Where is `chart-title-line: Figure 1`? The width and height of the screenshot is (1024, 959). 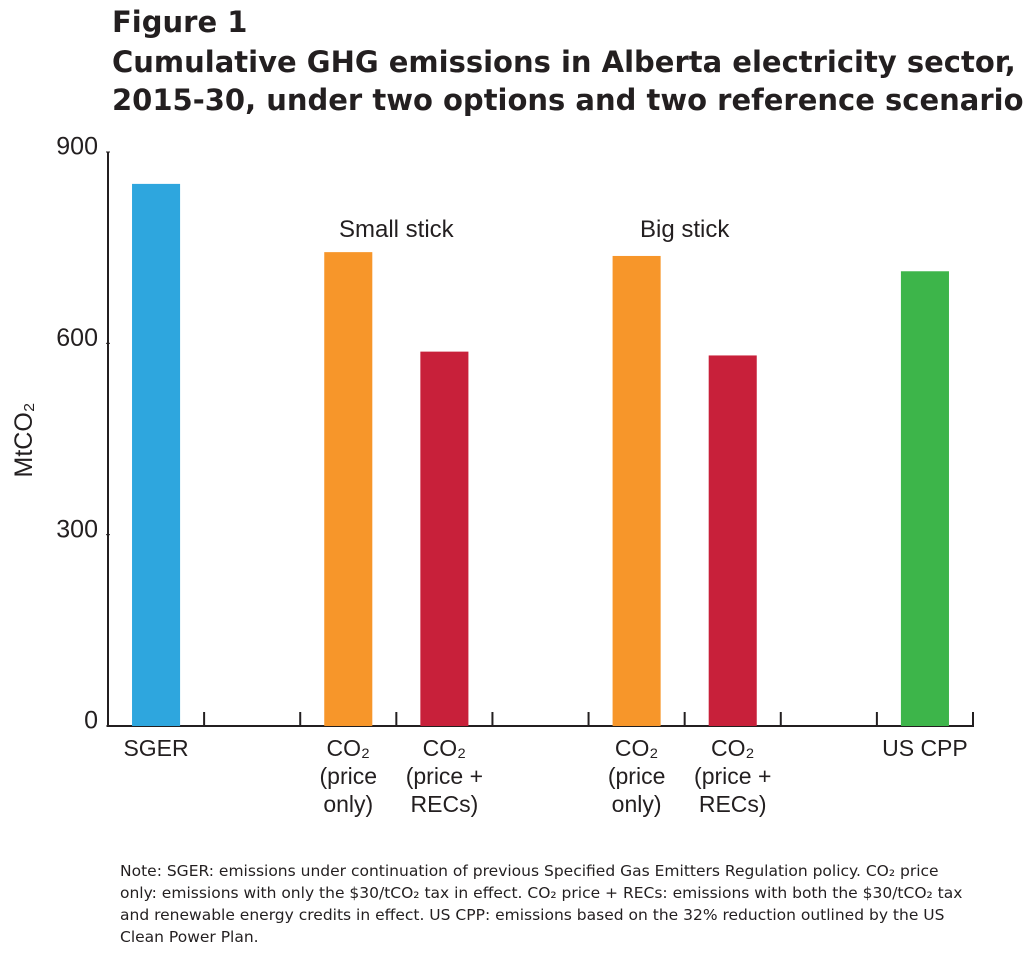
chart-title-line: Figure 1 is located at coordinates (179, 22).